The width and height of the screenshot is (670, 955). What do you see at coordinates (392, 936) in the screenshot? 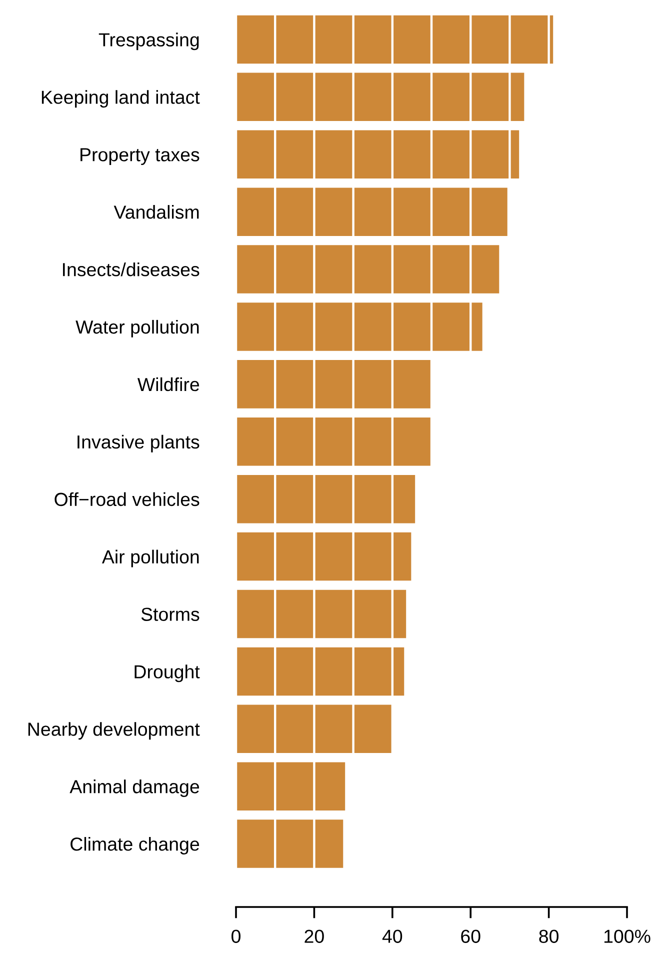
I see `x-tick-label: 40` at bounding box center [392, 936].